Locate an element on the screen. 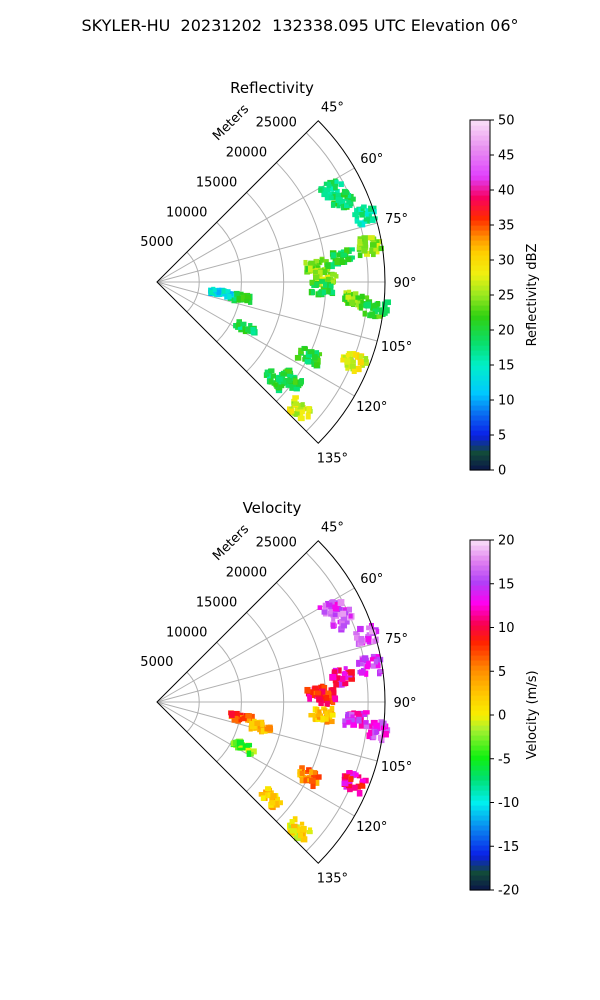 This screenshot has height=1000, width=600. azimuth-tick-label: 120° is located at coordinates (371, 827).